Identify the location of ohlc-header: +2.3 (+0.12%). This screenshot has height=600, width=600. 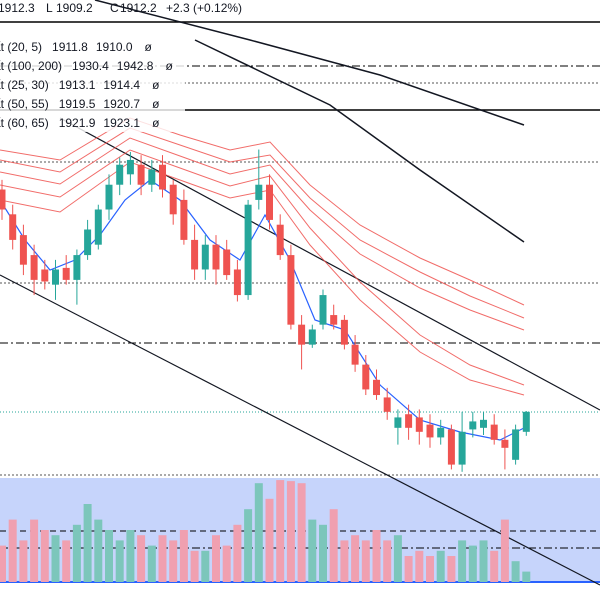
(204, 8).